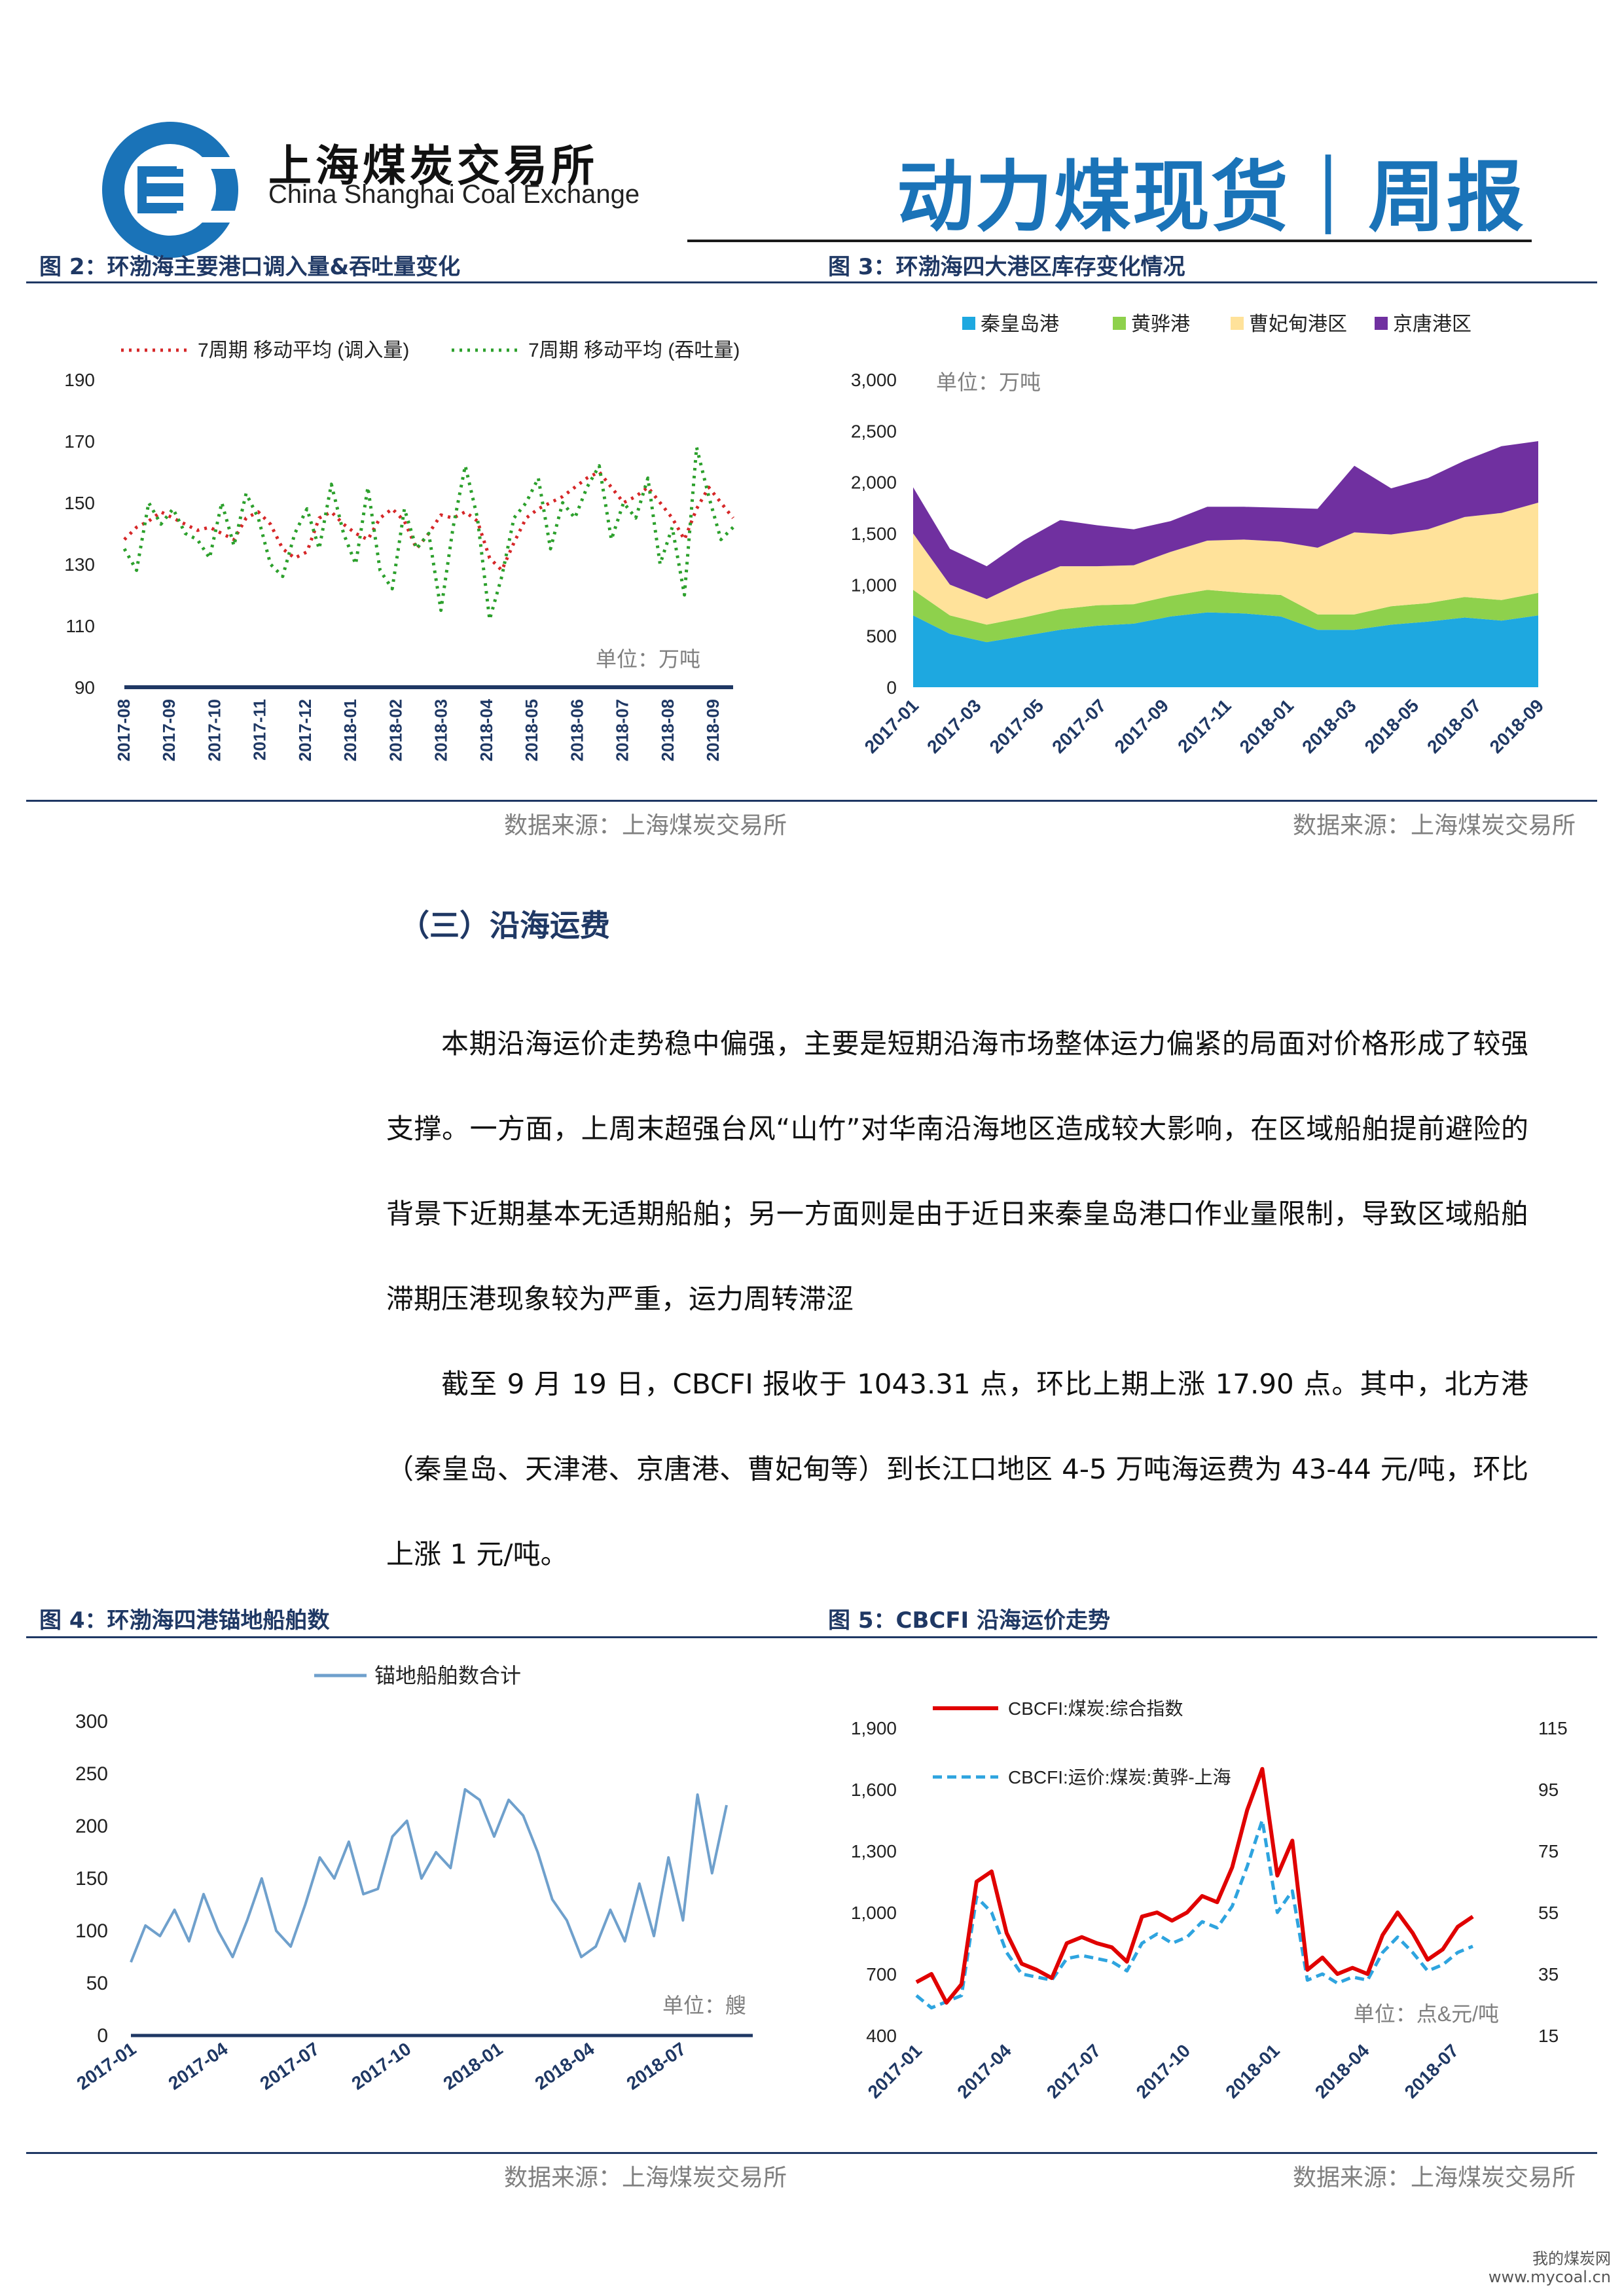  Describe the element at coordinates (892, 726) in the screenshot. I see `fig3-xtick: 2017-01` at that location.